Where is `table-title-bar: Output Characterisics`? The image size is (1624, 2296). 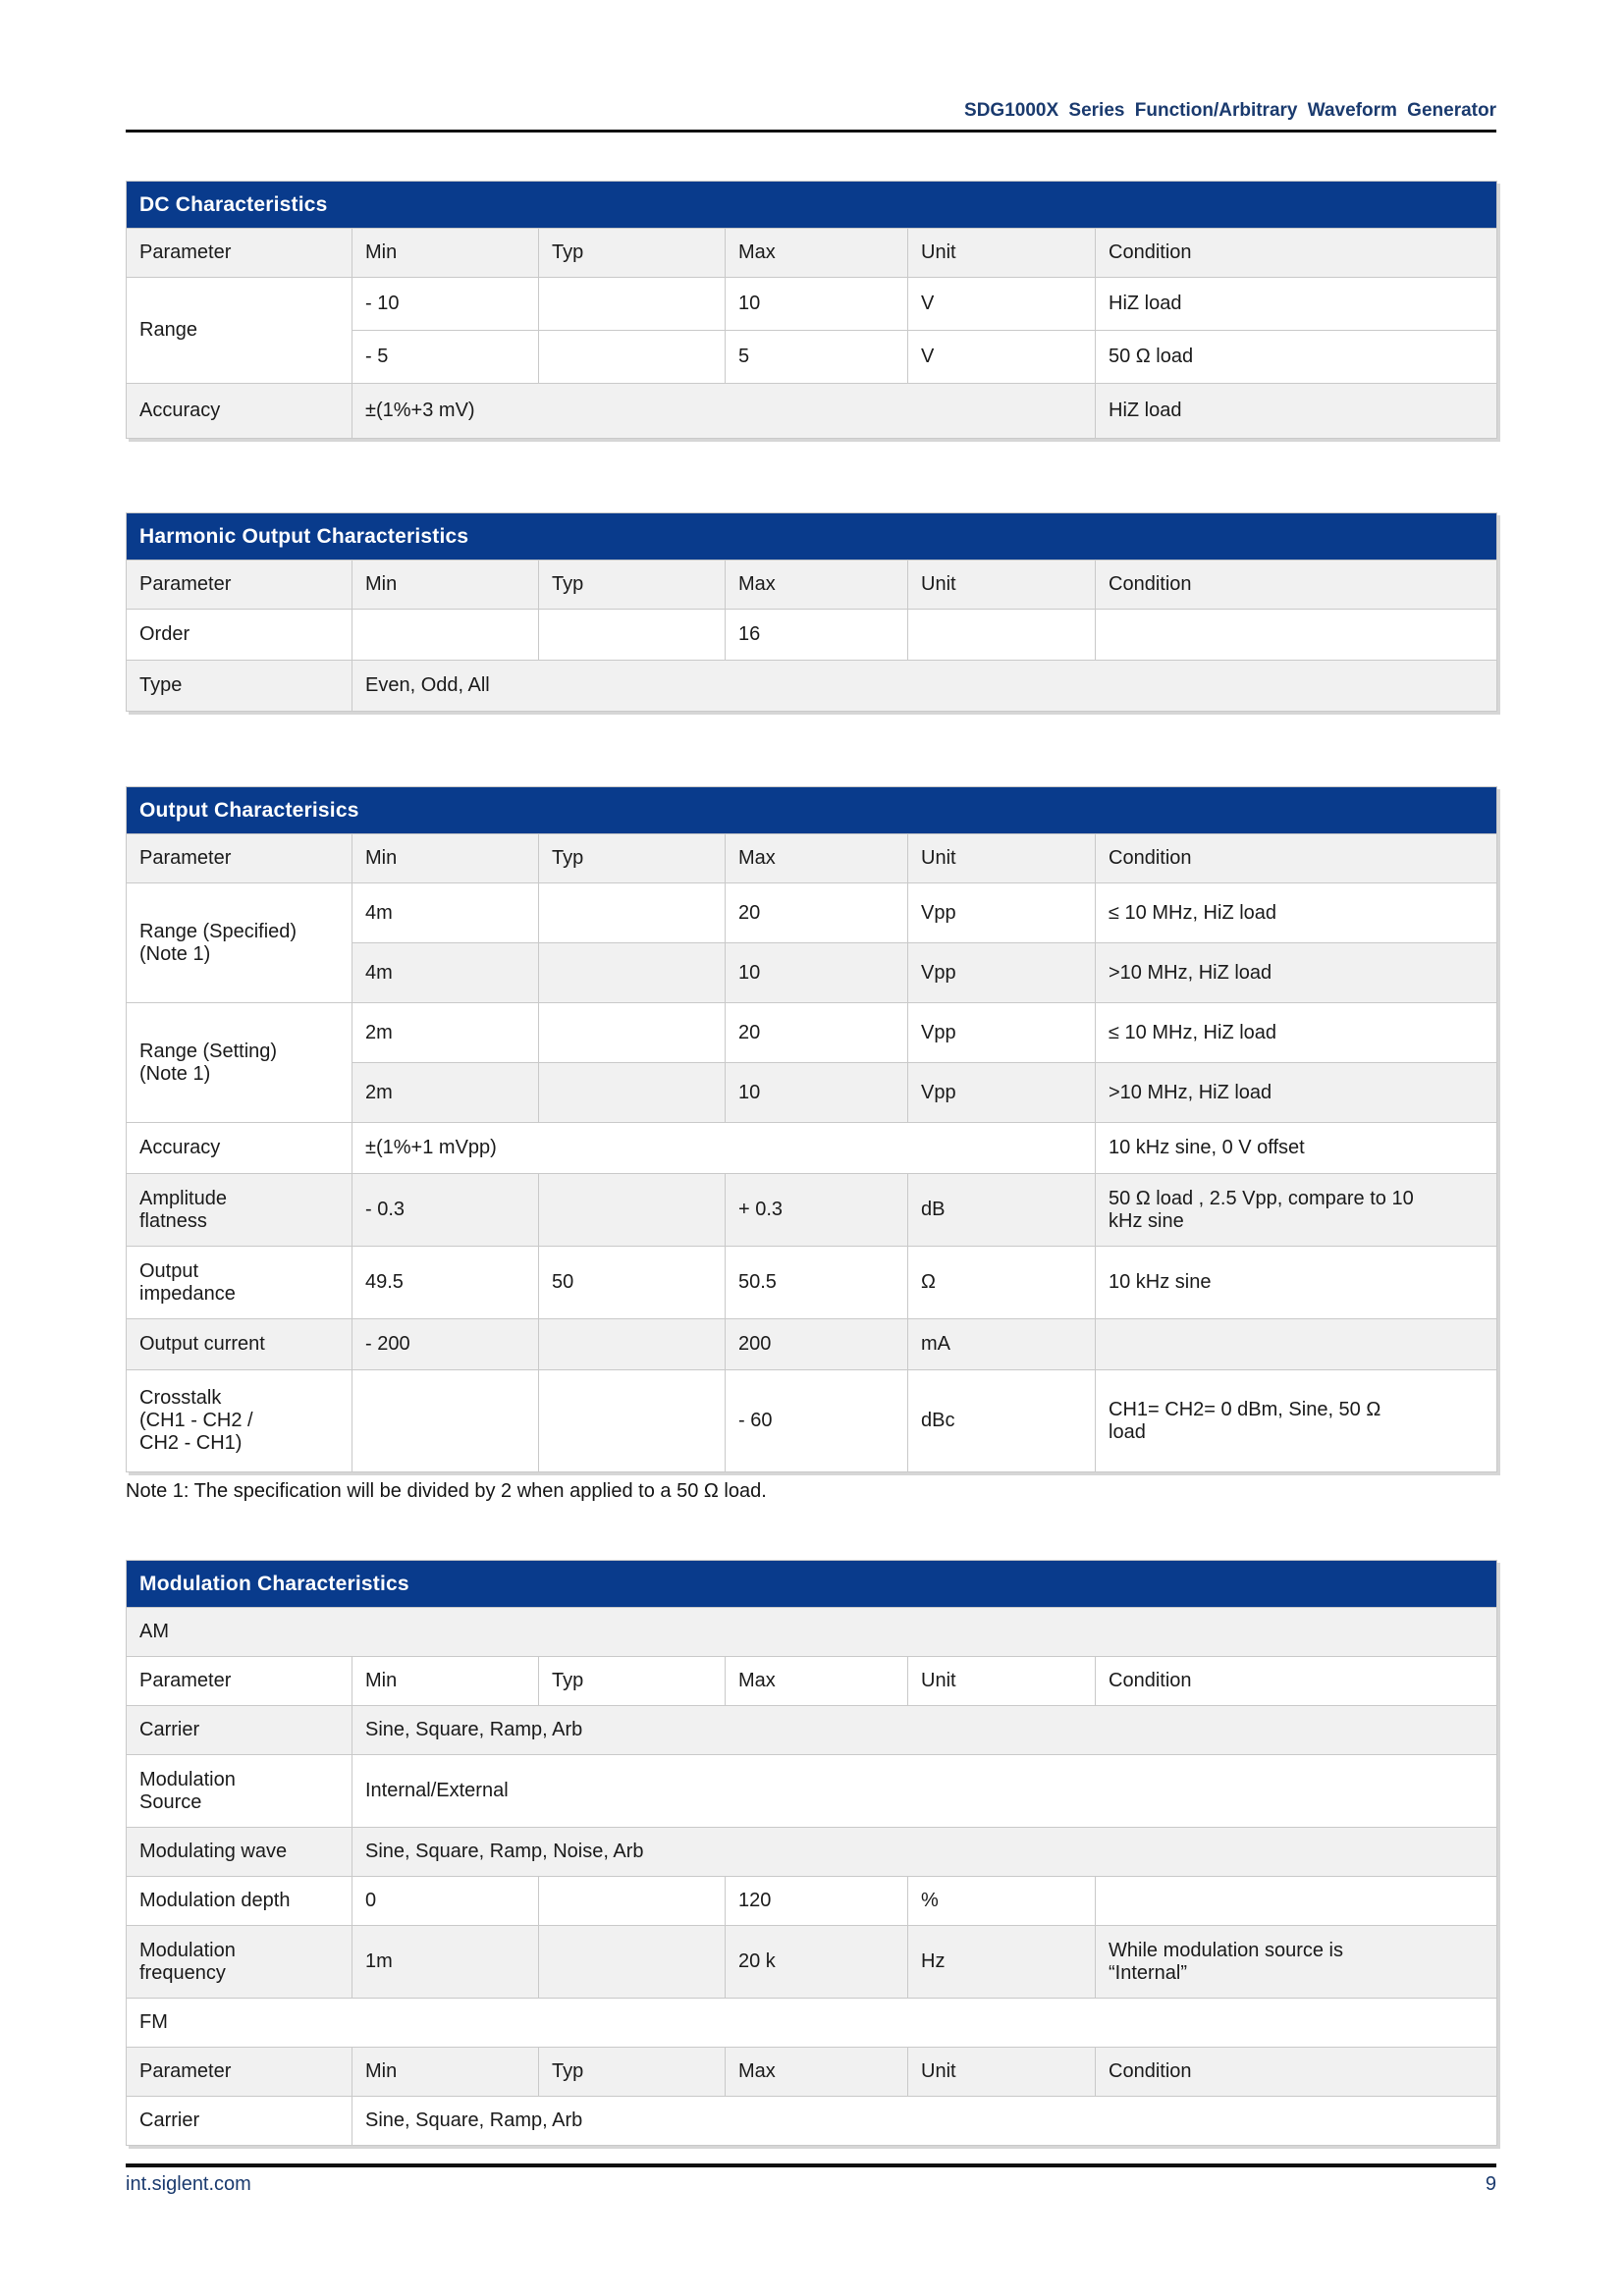
table-title-bar: Output Characterisics is located at coordinates (811, 810).